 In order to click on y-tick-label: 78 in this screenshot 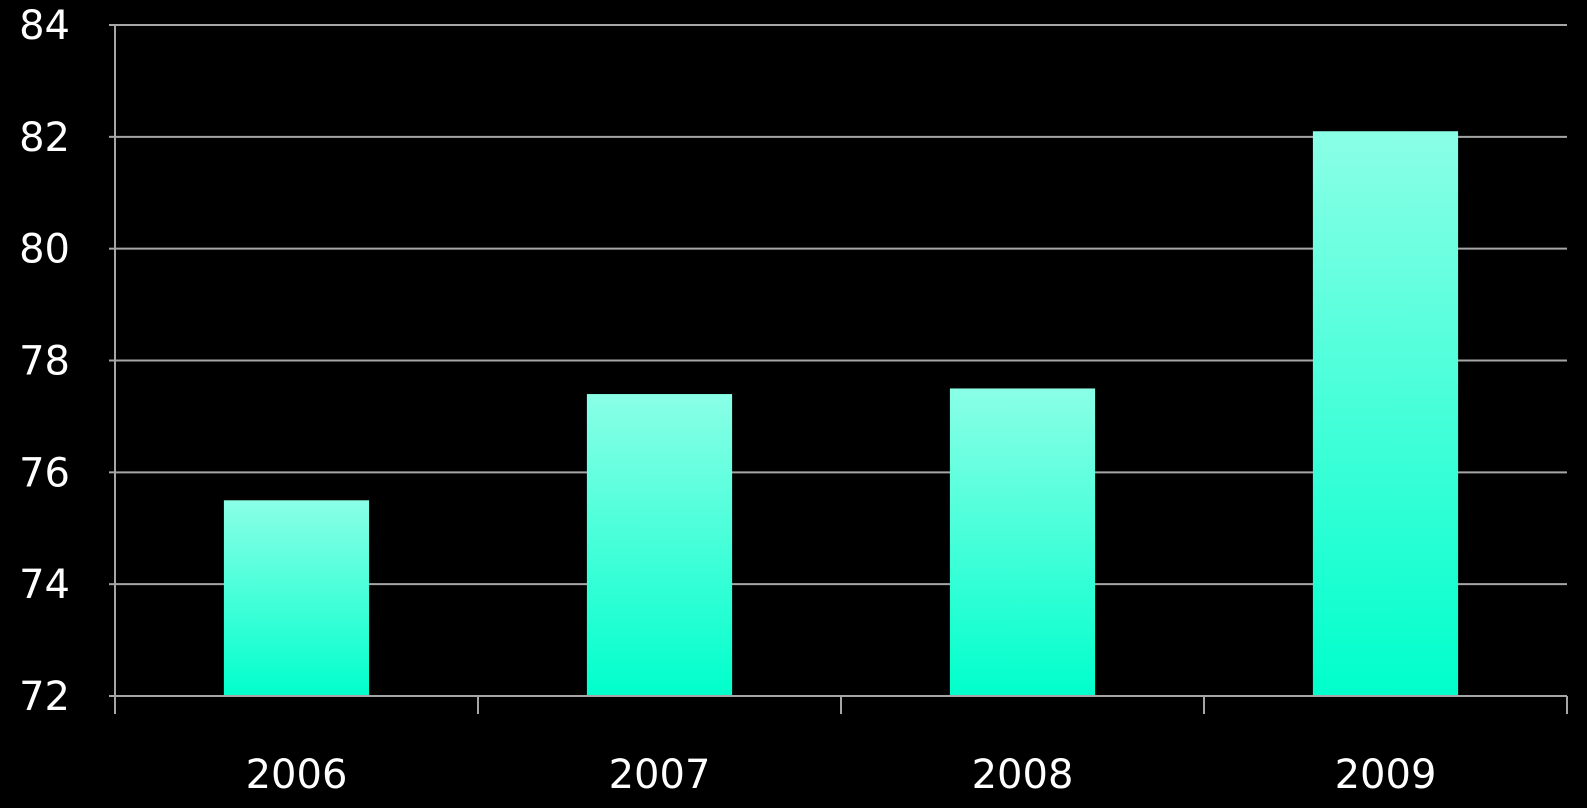, I will do `click(44, 362)`.